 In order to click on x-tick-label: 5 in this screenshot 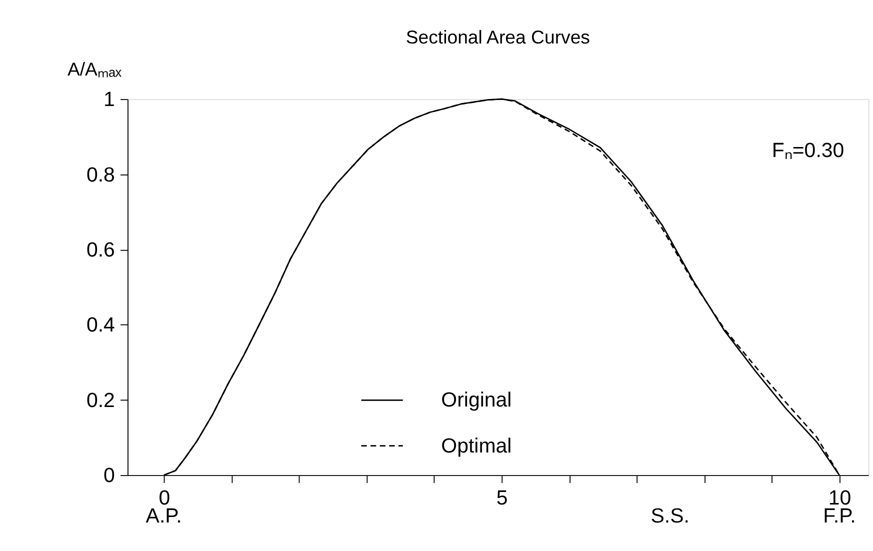, I will do `click(502, 498)`.